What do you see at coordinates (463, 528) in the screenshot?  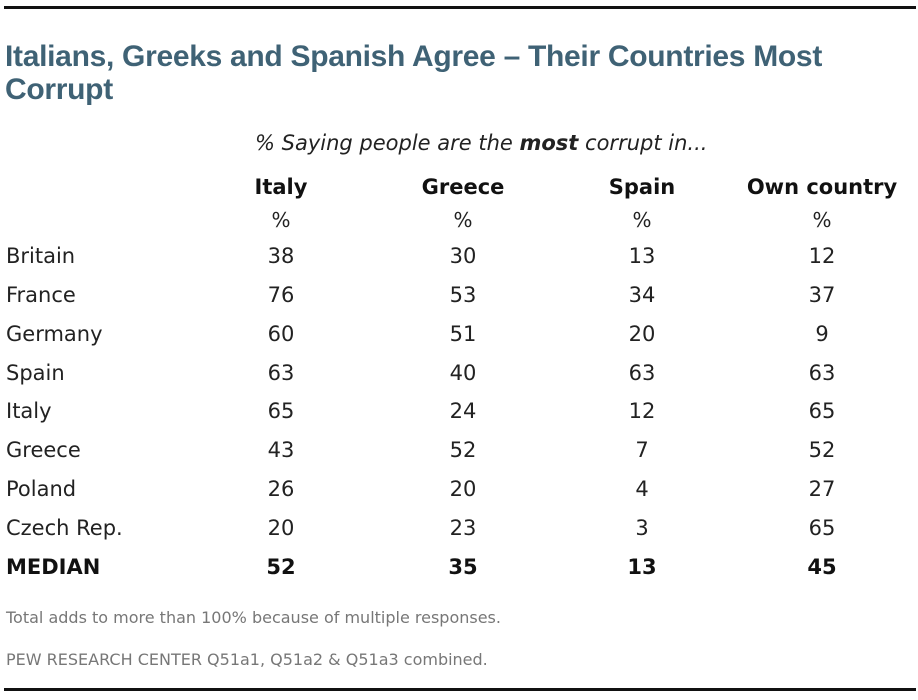 I see `table-cell: 23` at bounding box center [463, 528].